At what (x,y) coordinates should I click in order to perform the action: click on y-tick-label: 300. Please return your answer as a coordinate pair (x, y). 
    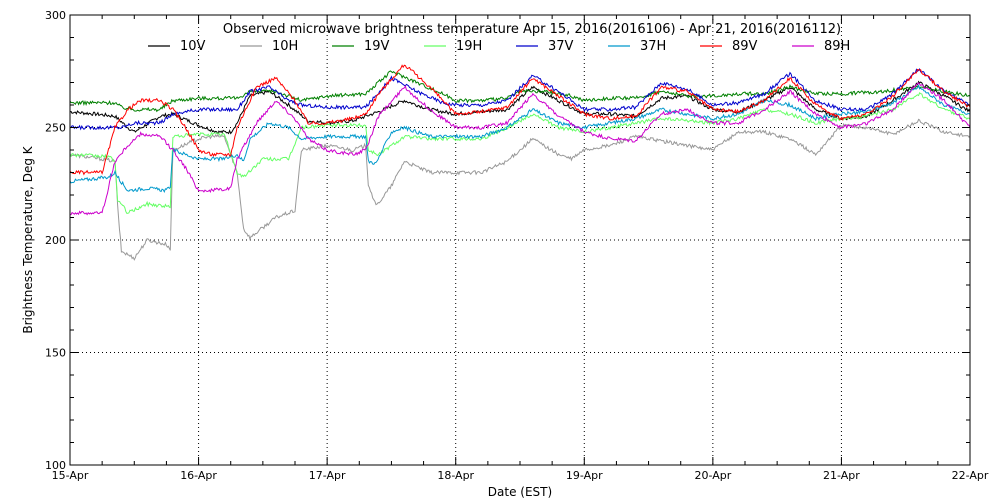
    Looking at the image, I should click on (55, 15).